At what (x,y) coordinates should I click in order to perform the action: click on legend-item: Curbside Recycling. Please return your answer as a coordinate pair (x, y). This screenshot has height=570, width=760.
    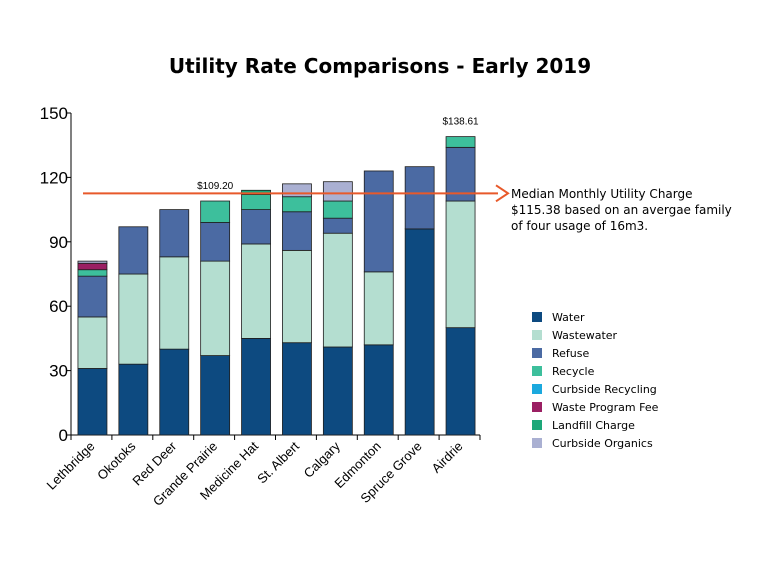
    Looking at the image, I should click on (595, 389).